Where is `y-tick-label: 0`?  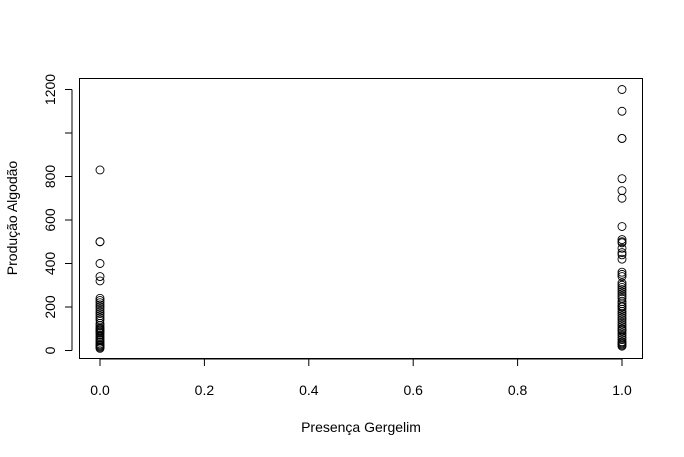
y-tick-label: 0 is located at coordinates (50, 350).